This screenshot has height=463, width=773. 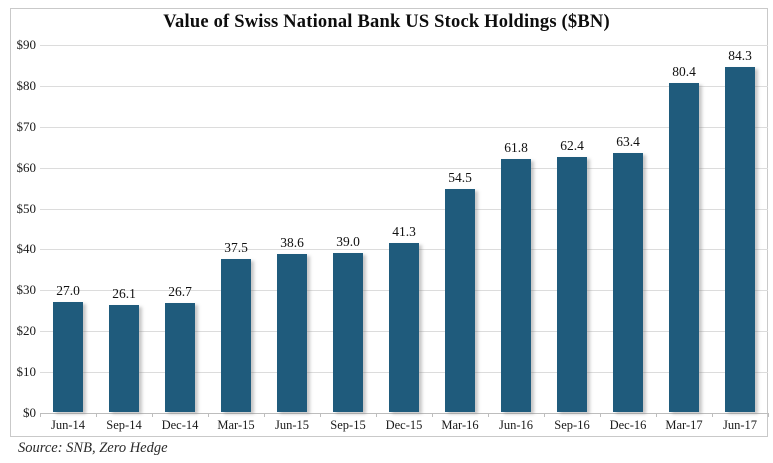 I want to click on bar-value-label: 26.7, so click(x=180, y=291).